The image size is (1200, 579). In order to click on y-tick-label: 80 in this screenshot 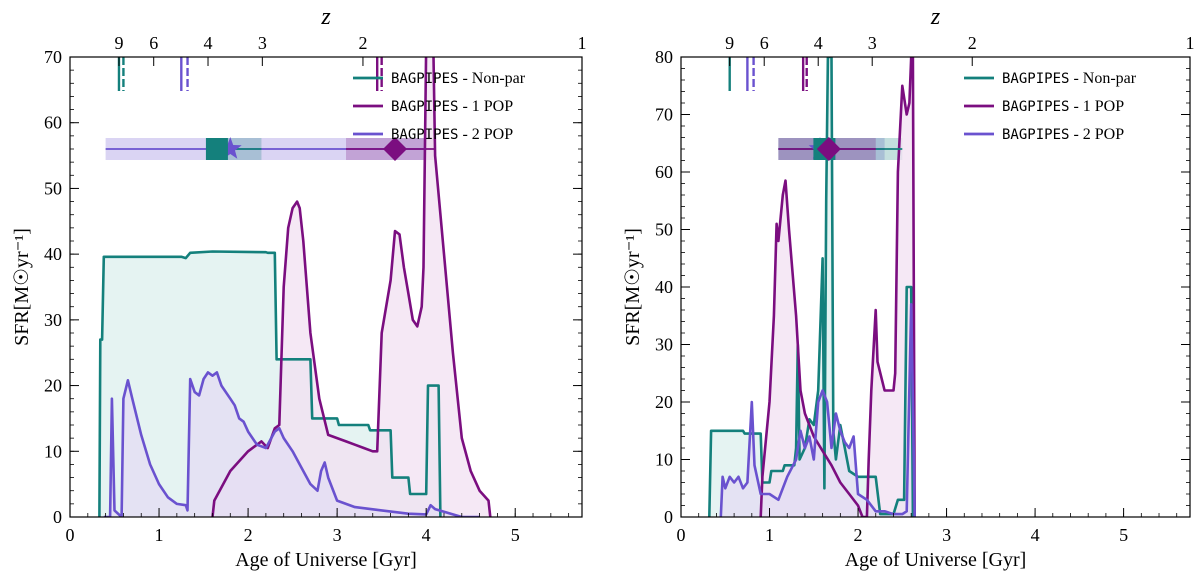, I will do `click(664, 57)`.